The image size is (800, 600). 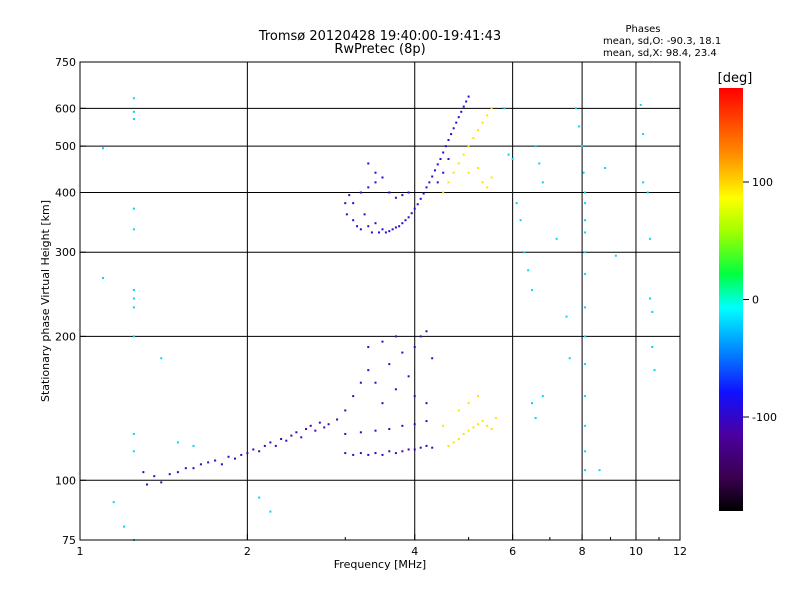 What do you see at coordinates (512, 551) in the screenshot?
I see `x-tick-label: 6` at bounding box center [512, 551].